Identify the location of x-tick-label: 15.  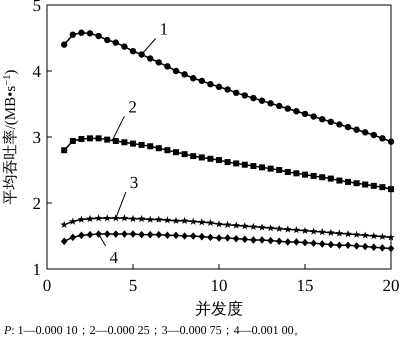
(305, 285).